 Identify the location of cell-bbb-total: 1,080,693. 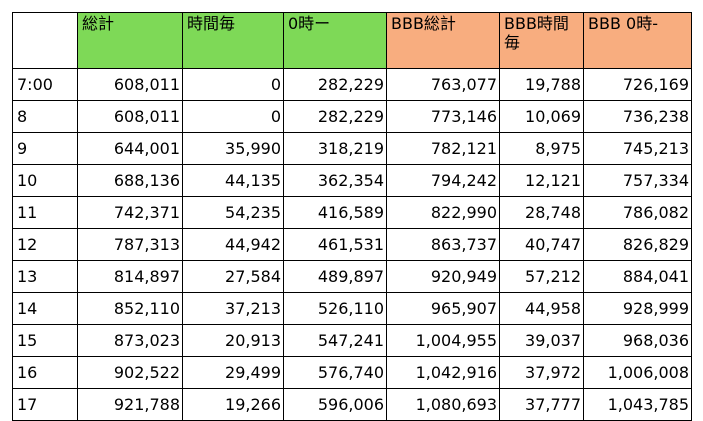
(443, 404).